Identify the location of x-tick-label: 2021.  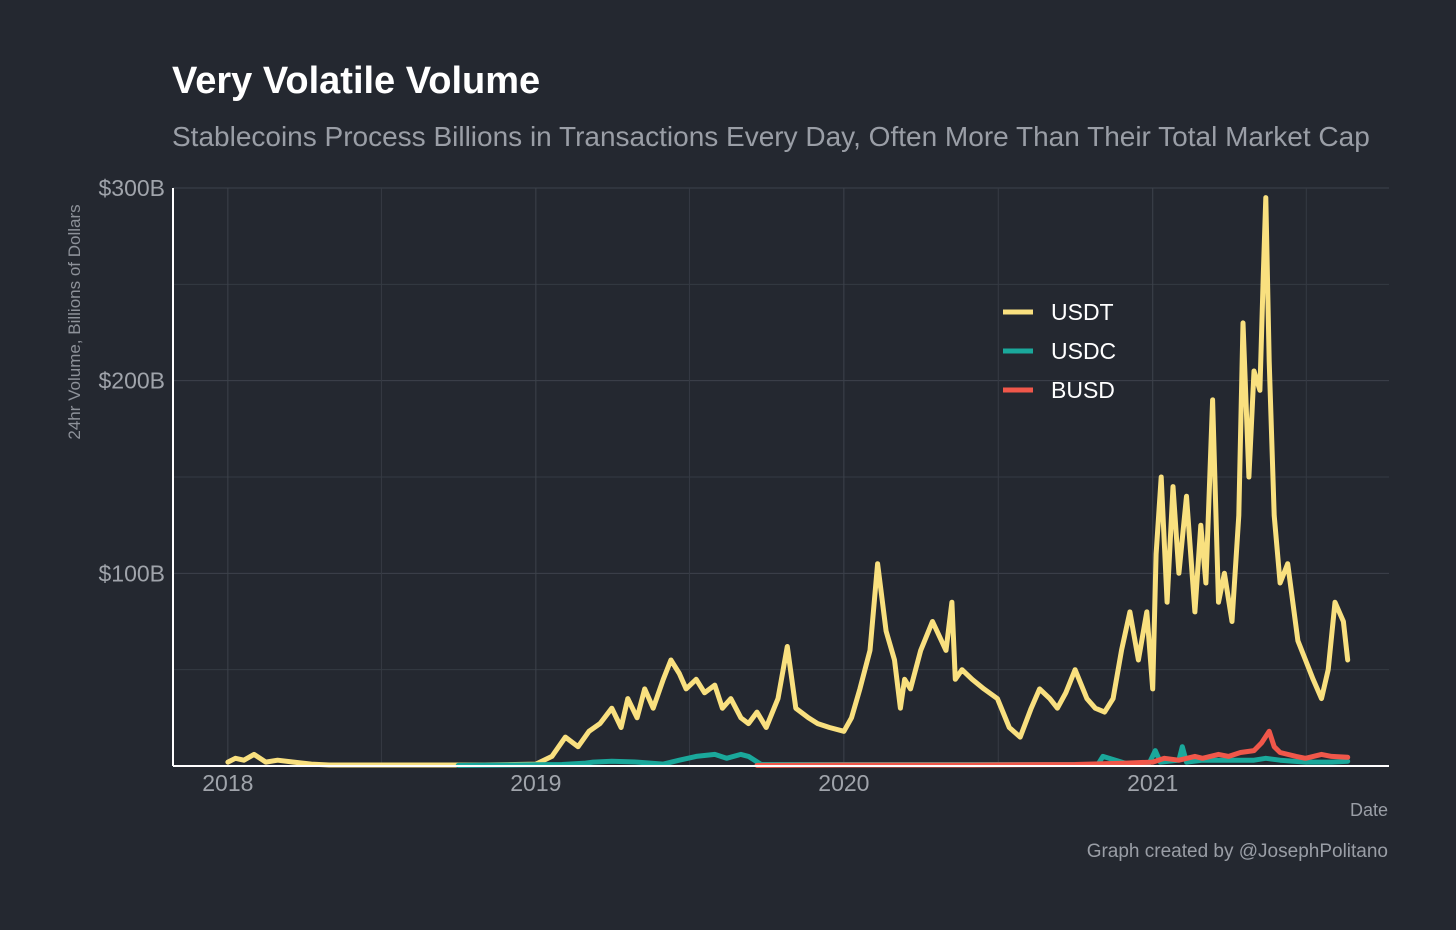
(1152, 783).